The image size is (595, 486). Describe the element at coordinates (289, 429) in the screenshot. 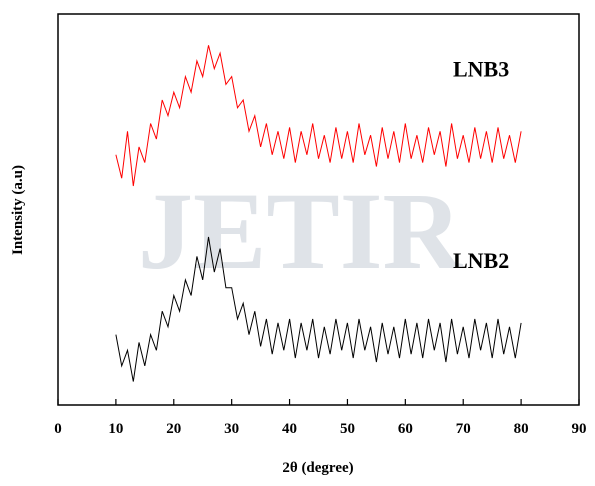

I see `x-tick-label: 40` at that location.